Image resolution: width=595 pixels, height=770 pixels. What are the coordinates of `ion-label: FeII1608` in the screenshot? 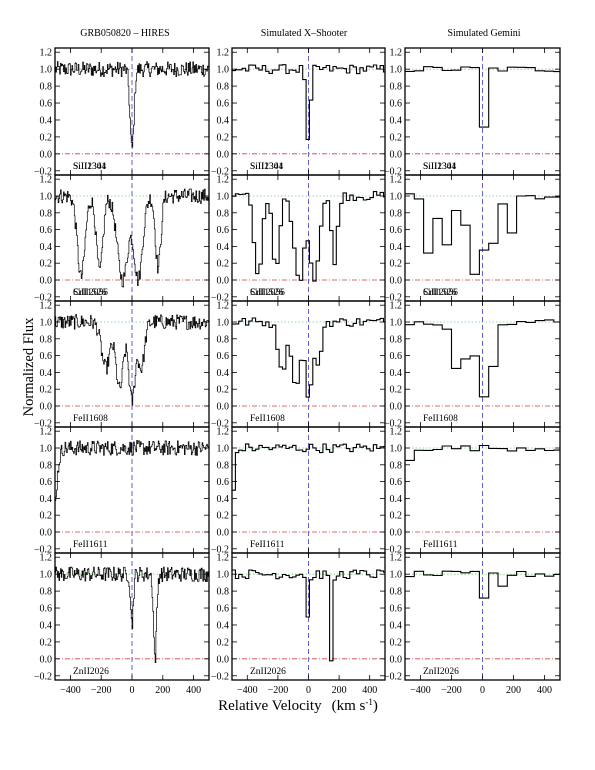 It's located at (440, 419).